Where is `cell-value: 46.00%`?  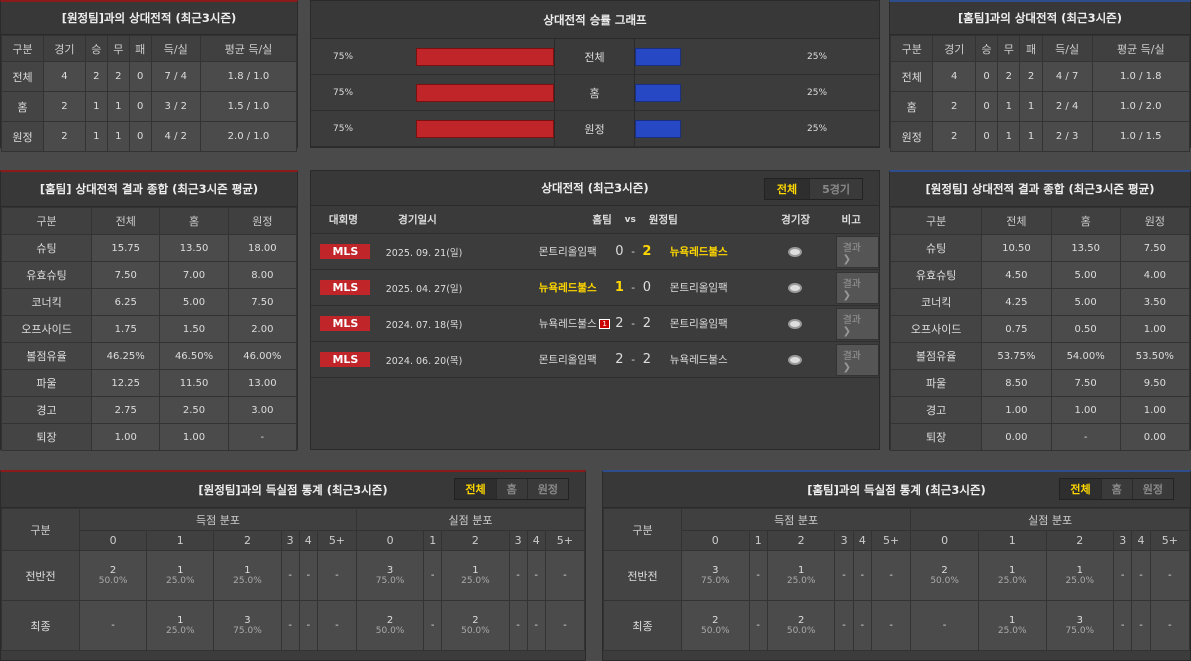 cell-value: 46.00% is located at coordinates (262, 356).